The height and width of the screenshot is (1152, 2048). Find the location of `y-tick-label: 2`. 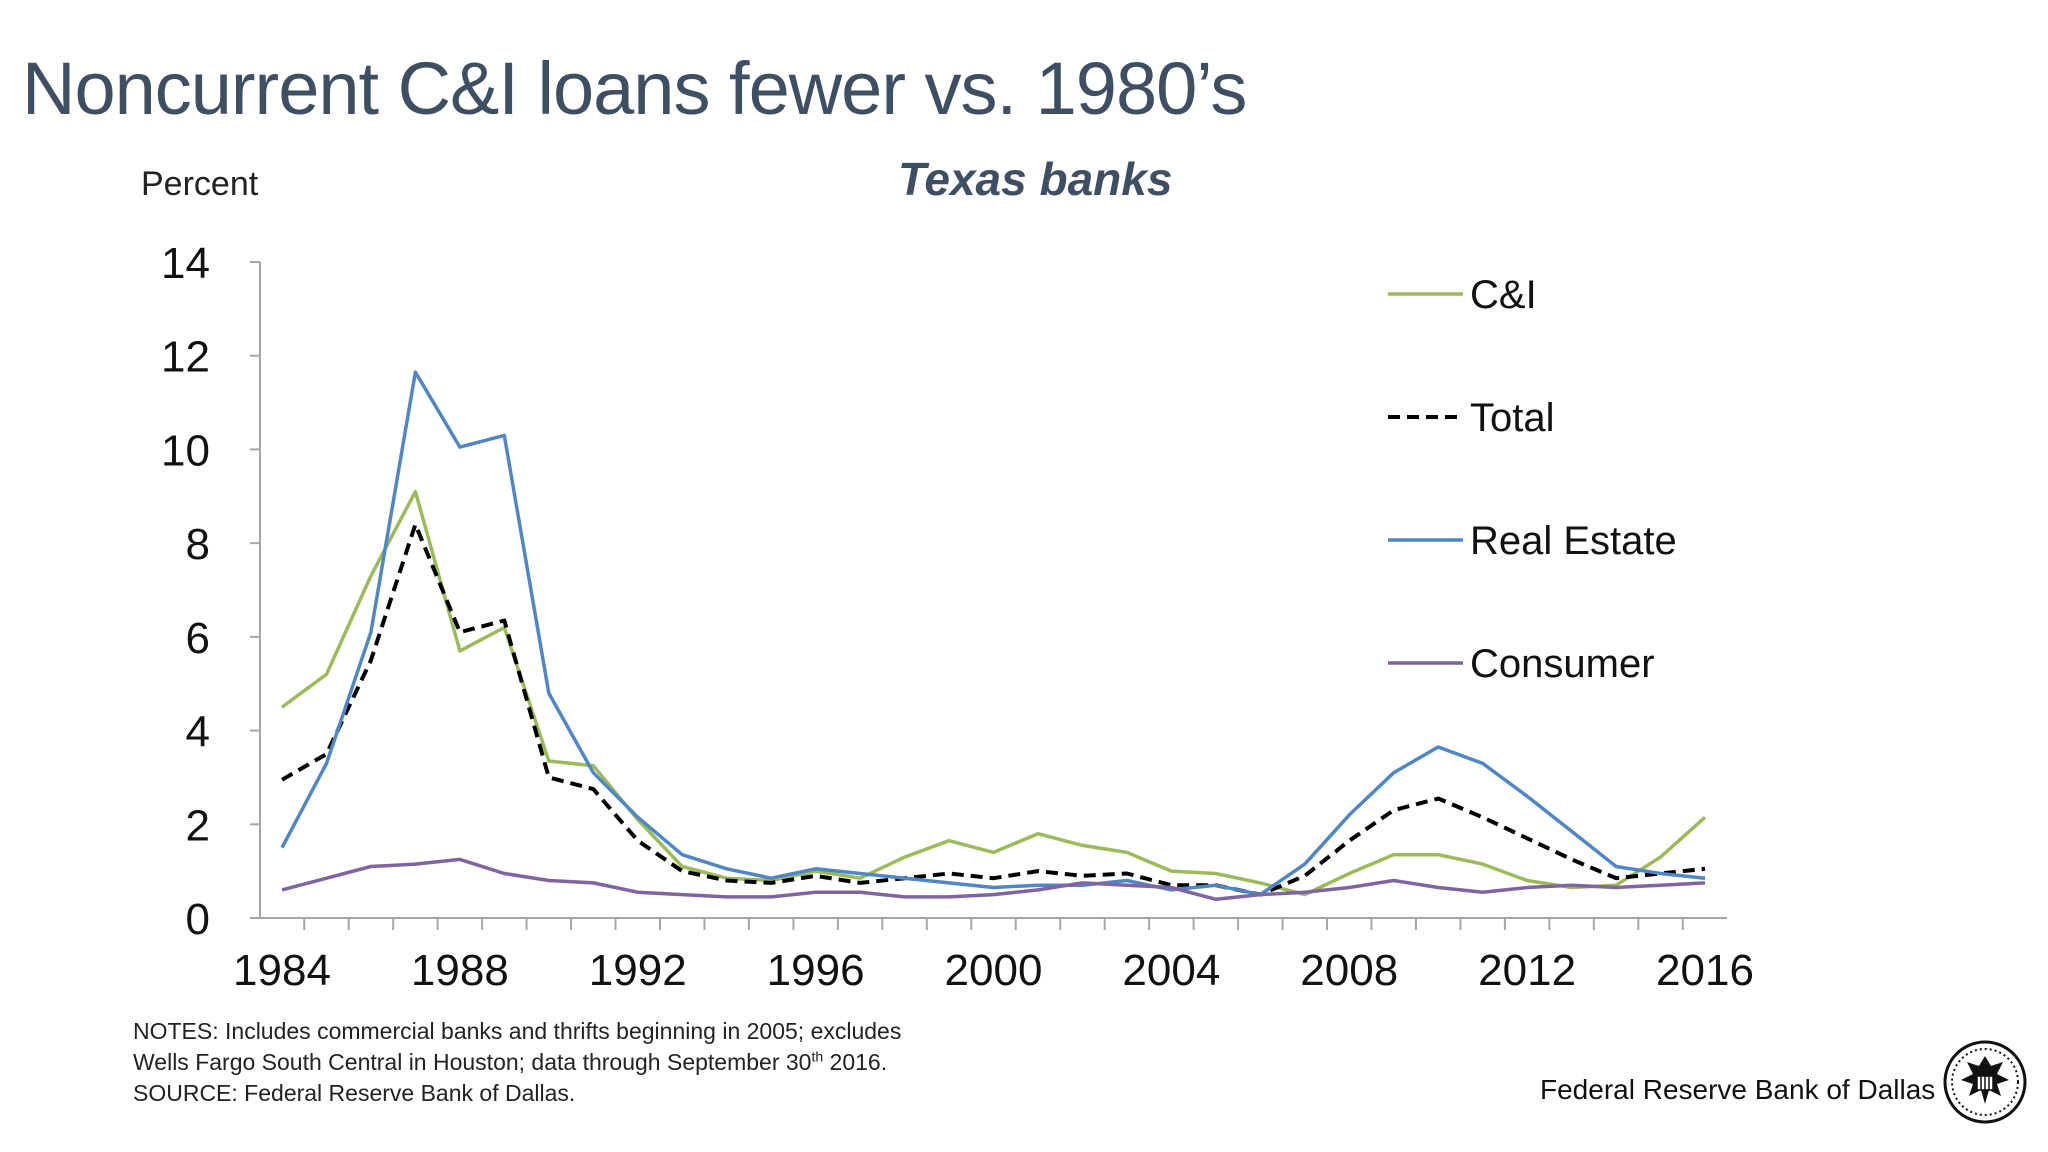

y-tick-label: 2 is located at coordinates (198, 825).